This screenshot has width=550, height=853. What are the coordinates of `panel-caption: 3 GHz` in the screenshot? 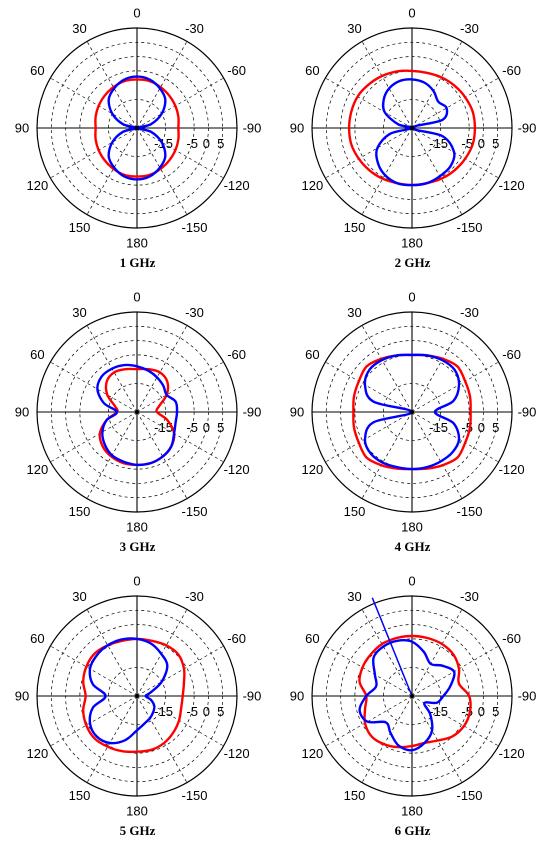 It's located at (137, 546).